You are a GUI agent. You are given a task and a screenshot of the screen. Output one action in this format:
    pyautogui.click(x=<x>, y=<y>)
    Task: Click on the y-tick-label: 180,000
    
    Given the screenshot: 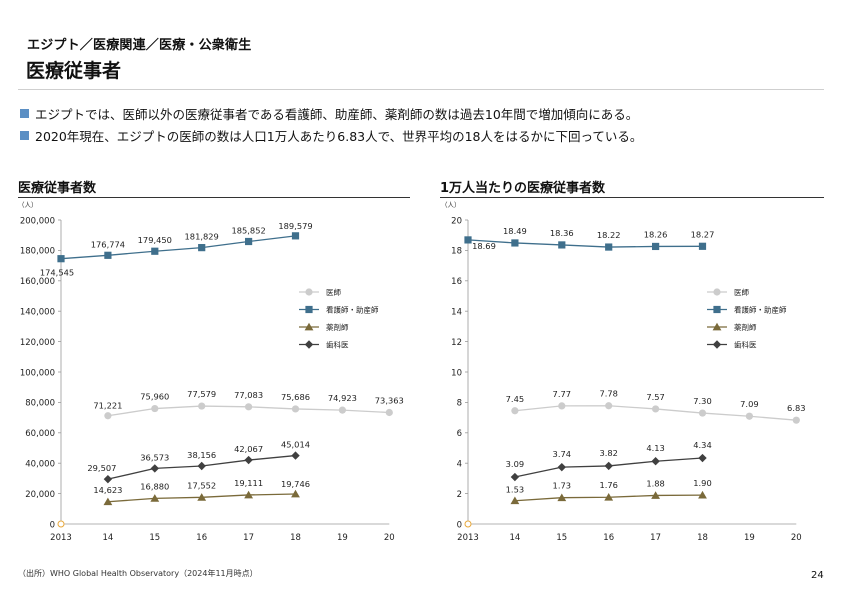 What is the action you would take?
    pyautogui.click(x=37, y=252)
    